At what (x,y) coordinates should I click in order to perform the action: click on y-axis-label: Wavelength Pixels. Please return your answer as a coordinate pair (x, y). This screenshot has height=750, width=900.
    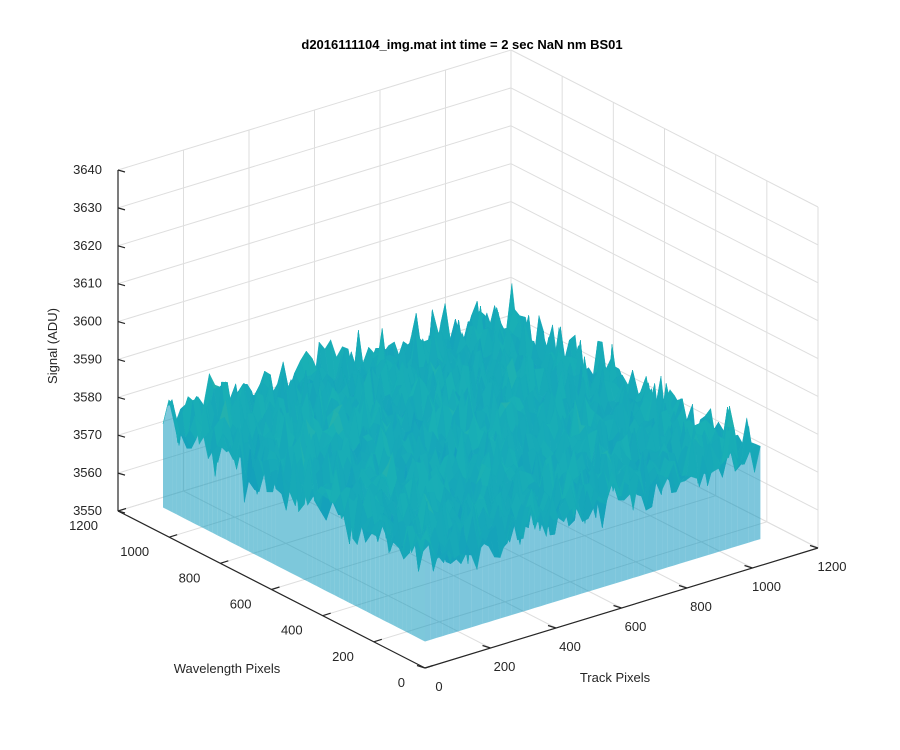
    Looking at the image, I should click on (227, 668).